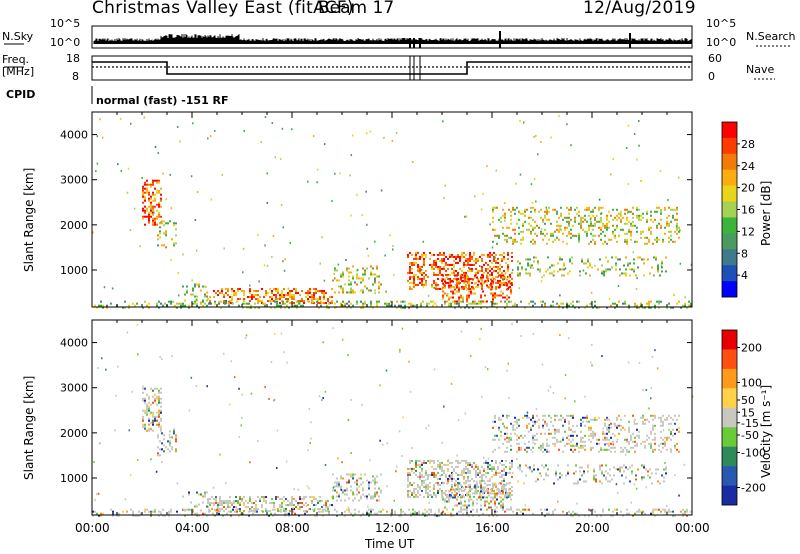 The height and width of the screenshot is (554, 800). What do you see at coordinates (74, 225) in the screenshot?
I see `power-ytick-label-2000: 2000` at bounding box center [74, 225].